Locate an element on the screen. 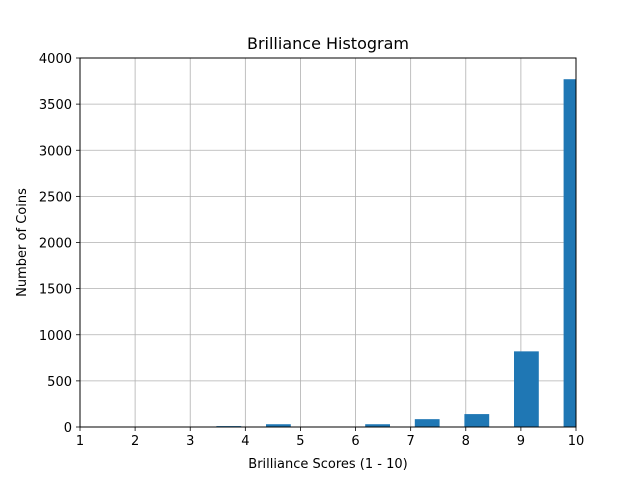  x-ticks: 1 2 3 4 5 6 7 8 9 10 is located at coordinates (330, 438).